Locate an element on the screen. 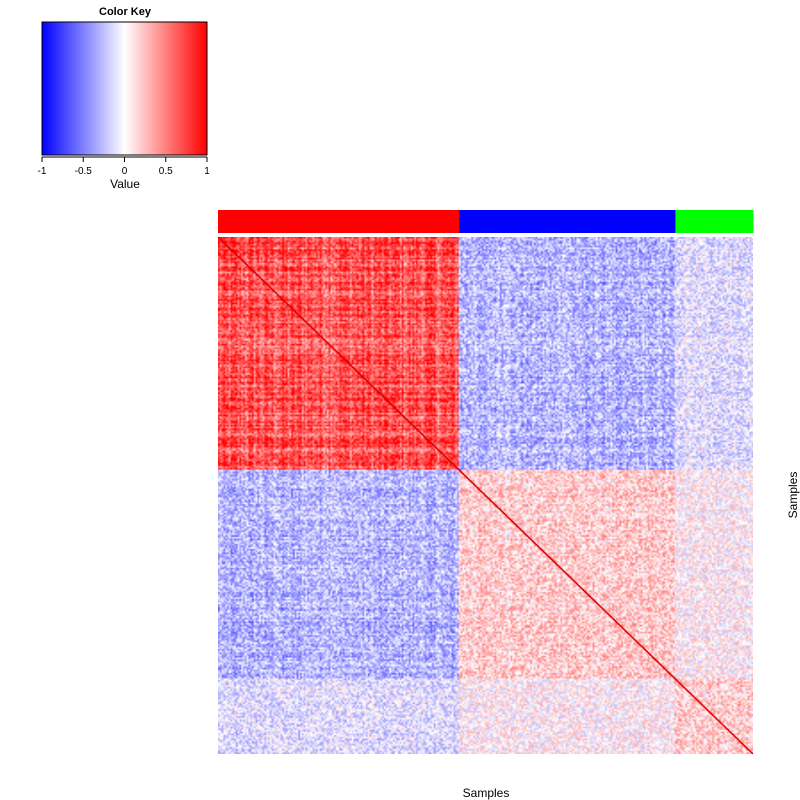  y-axis-label: Samples is located at coordinates (793, 495).